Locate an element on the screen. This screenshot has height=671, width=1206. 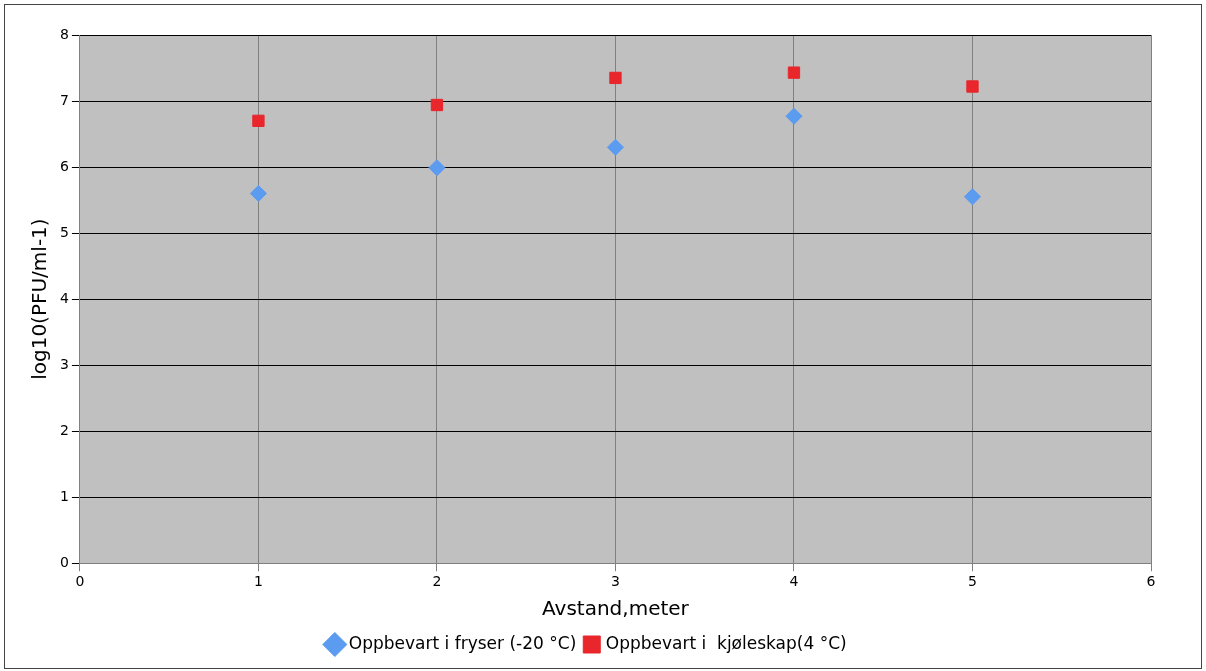
x-tick-label: 0 is located at coordinates (80, 581).